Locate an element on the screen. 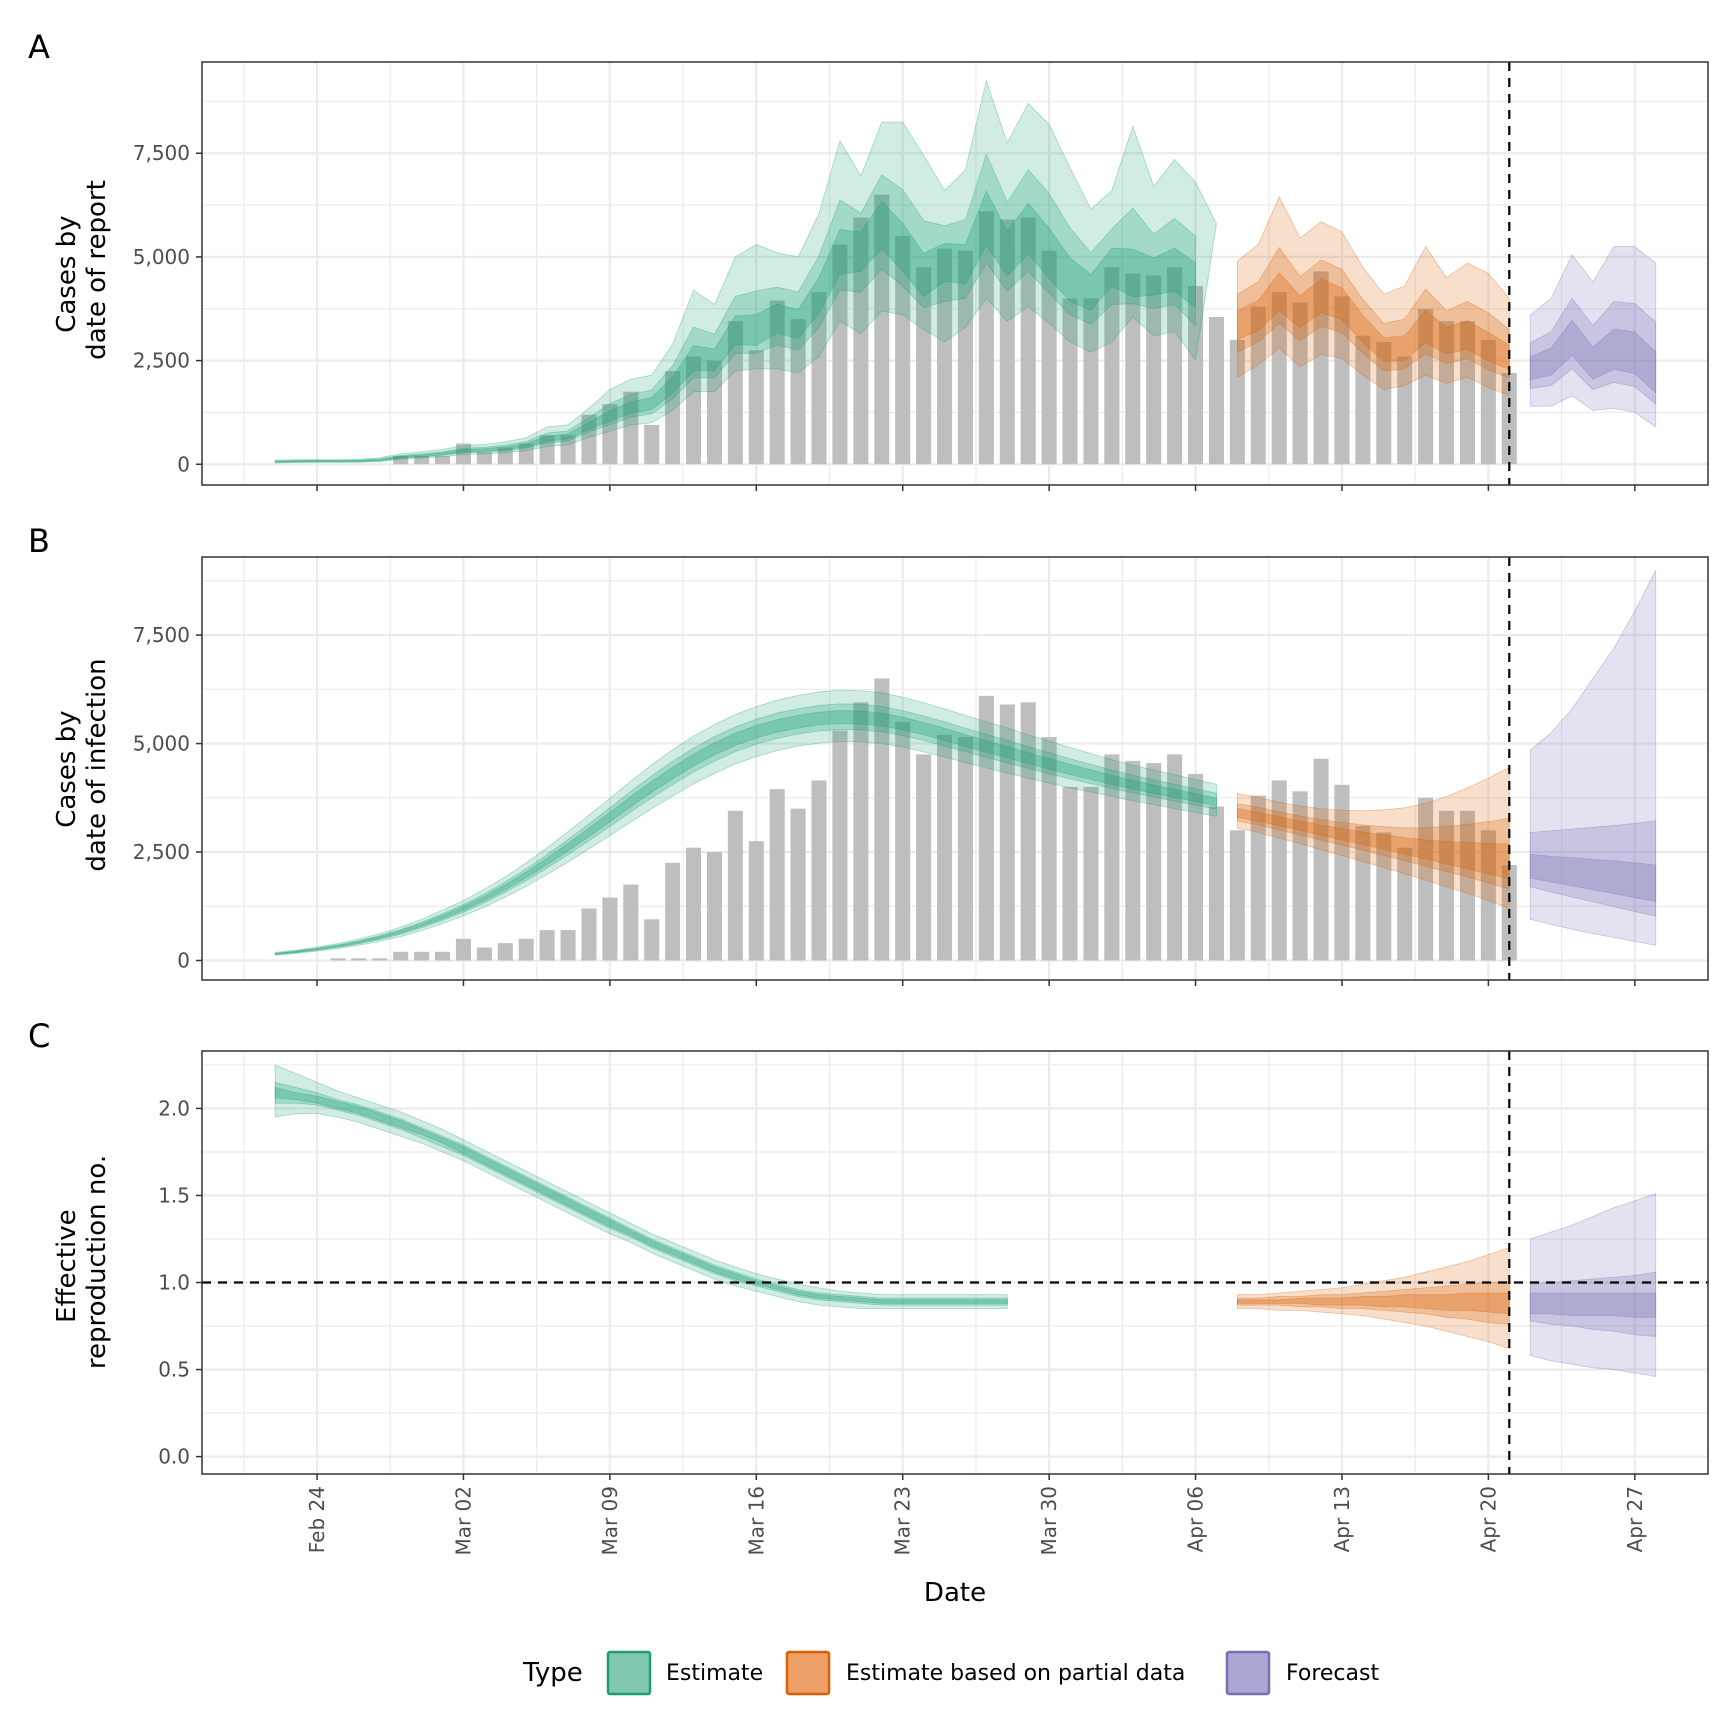 The image size is (1728, 1728). y-tick-label: 2,500 is located at coordinates (161, 852).